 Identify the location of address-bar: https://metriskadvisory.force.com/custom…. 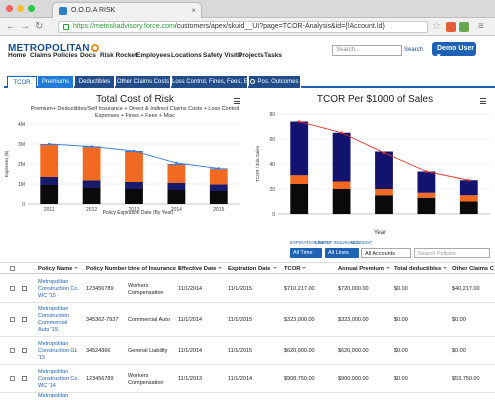
(243, 27).